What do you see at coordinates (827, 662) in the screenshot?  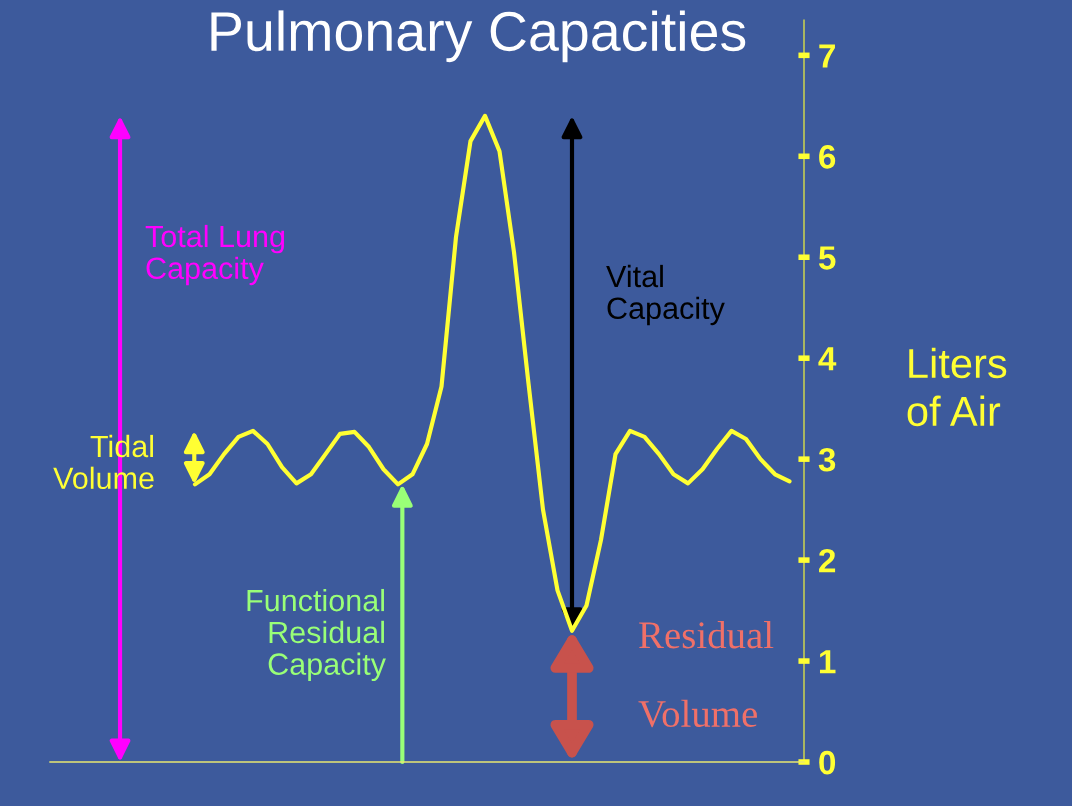 I see `y-tick-label: 1` at bounding box center [827, 662].